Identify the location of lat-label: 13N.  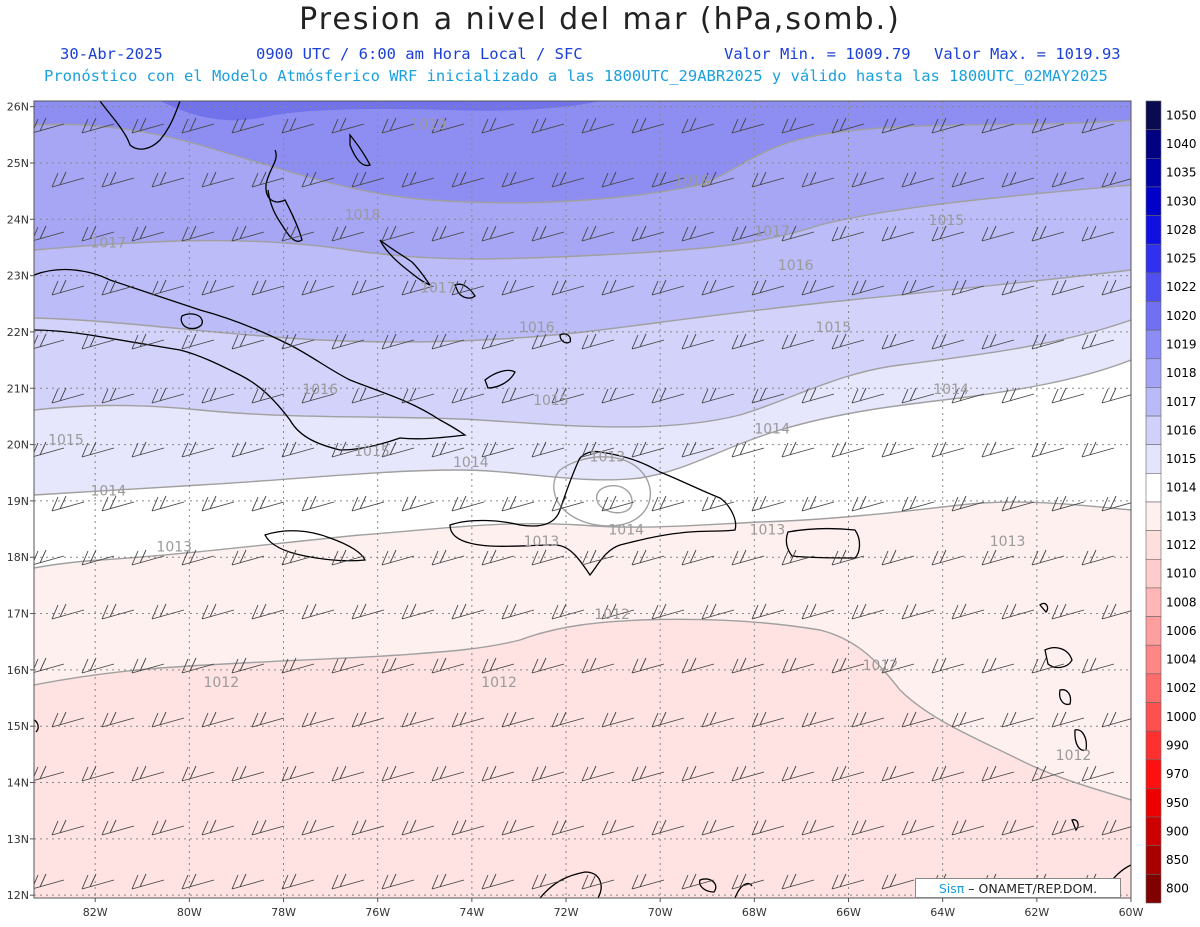
(18, 839).